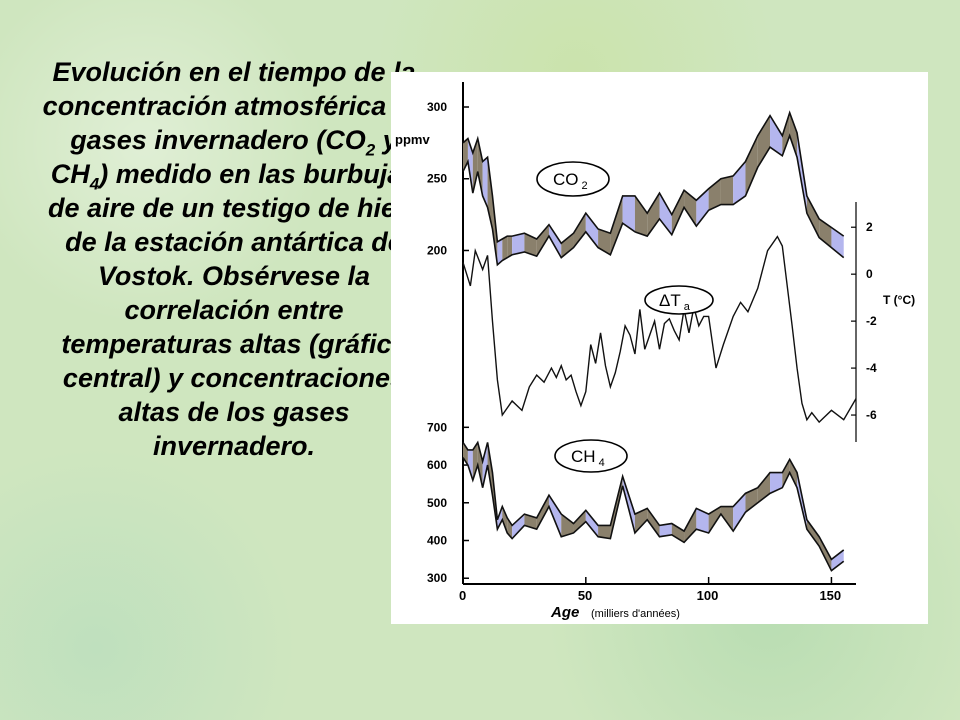 This screenshot has height=720, width=960. Describe the element at coordinates (437, 179) in the screenshot. I see `co2-tick-label: 250` at that location.